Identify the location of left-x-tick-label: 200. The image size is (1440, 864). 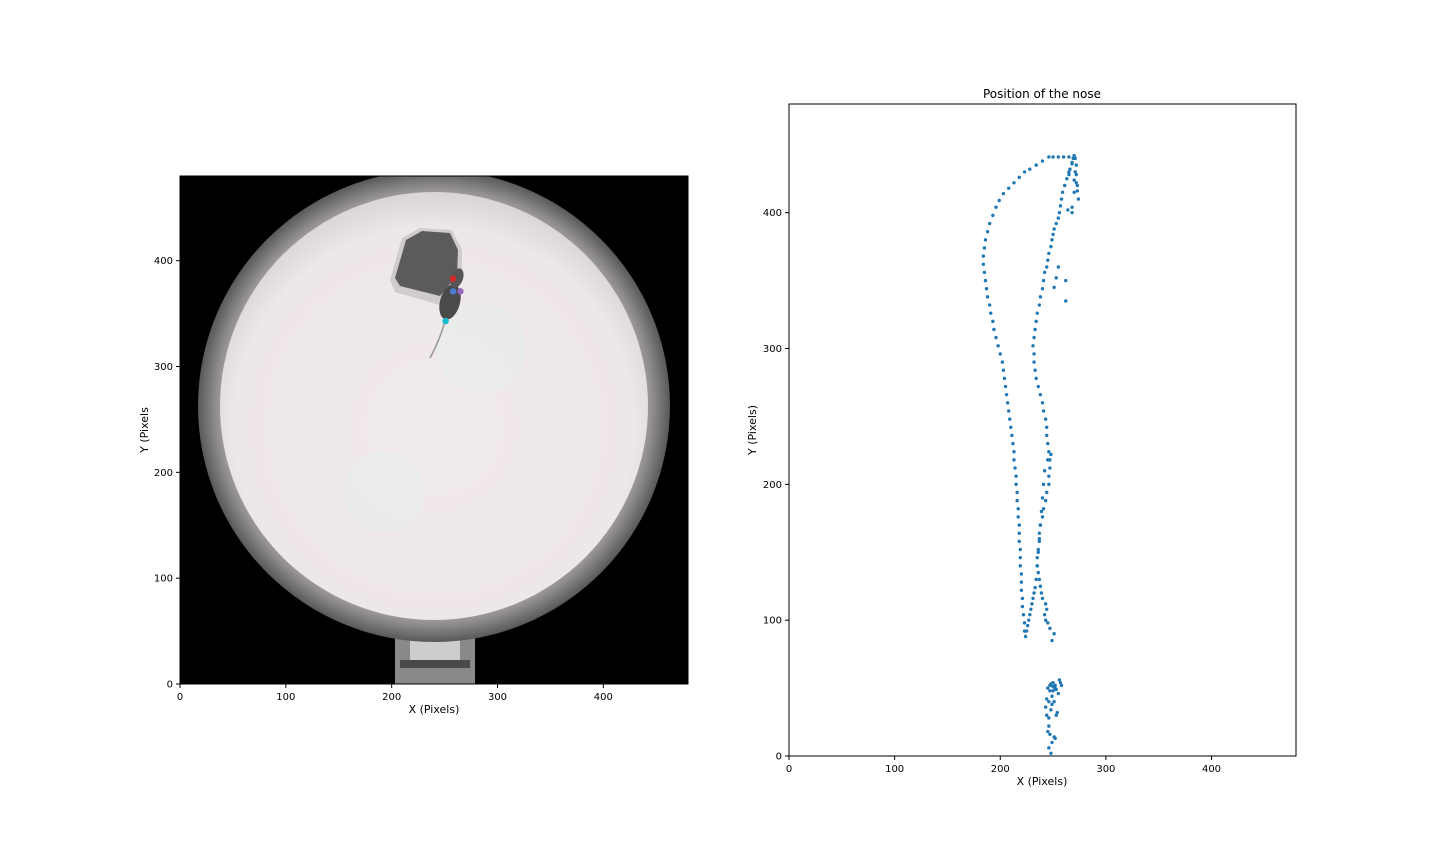
(391, 697).